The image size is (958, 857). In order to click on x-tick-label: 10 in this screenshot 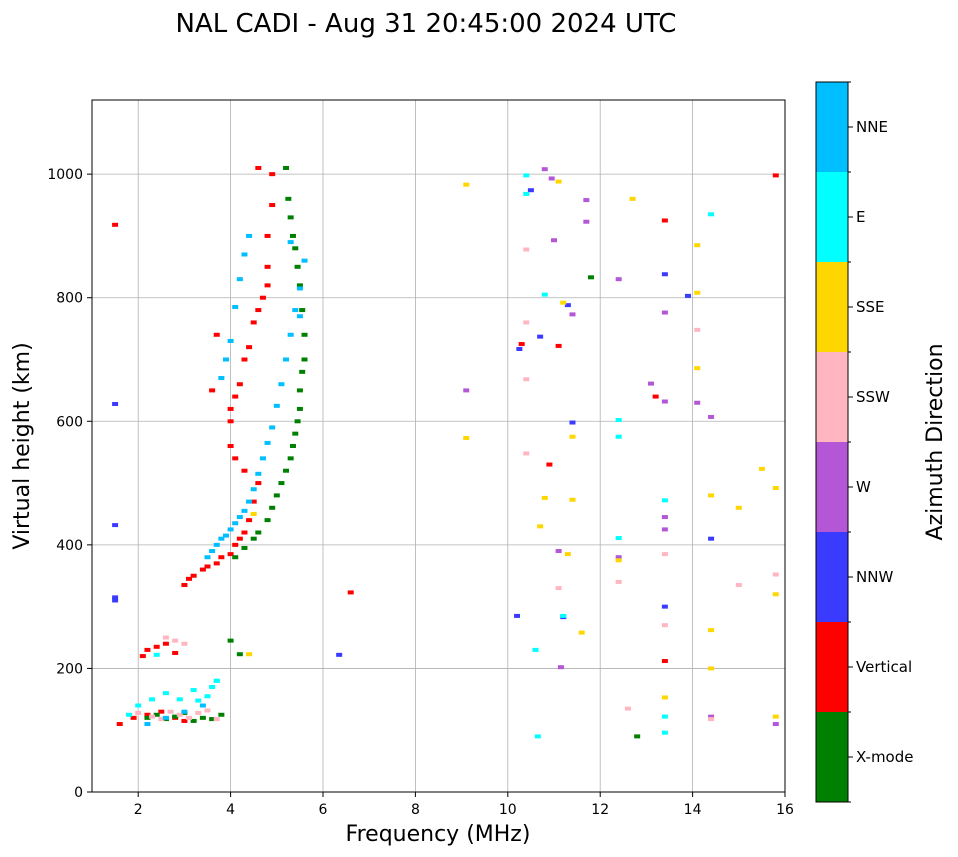, I will do `click(508, 810)`.